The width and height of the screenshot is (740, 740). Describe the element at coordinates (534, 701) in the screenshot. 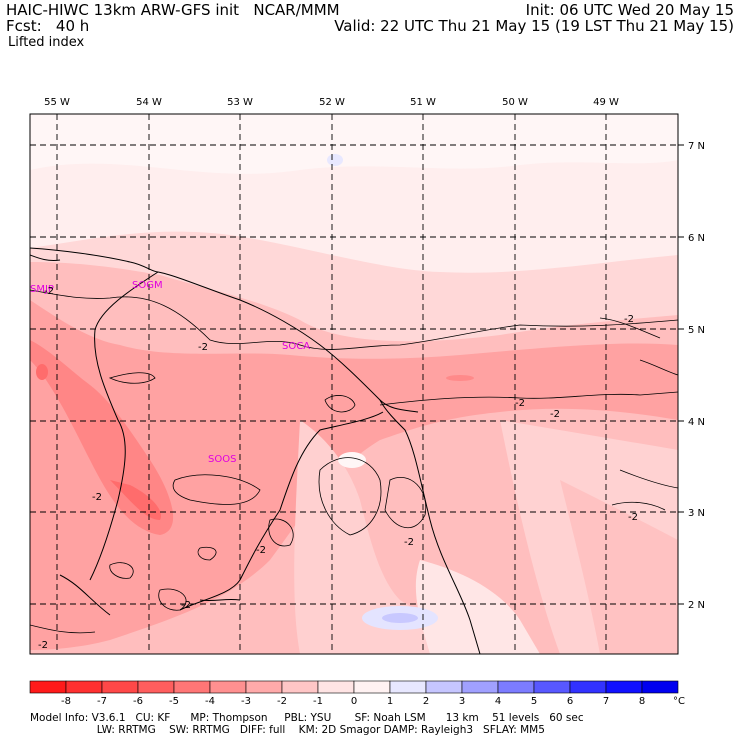

I see `colorbar-tick-label: 5` at that location.